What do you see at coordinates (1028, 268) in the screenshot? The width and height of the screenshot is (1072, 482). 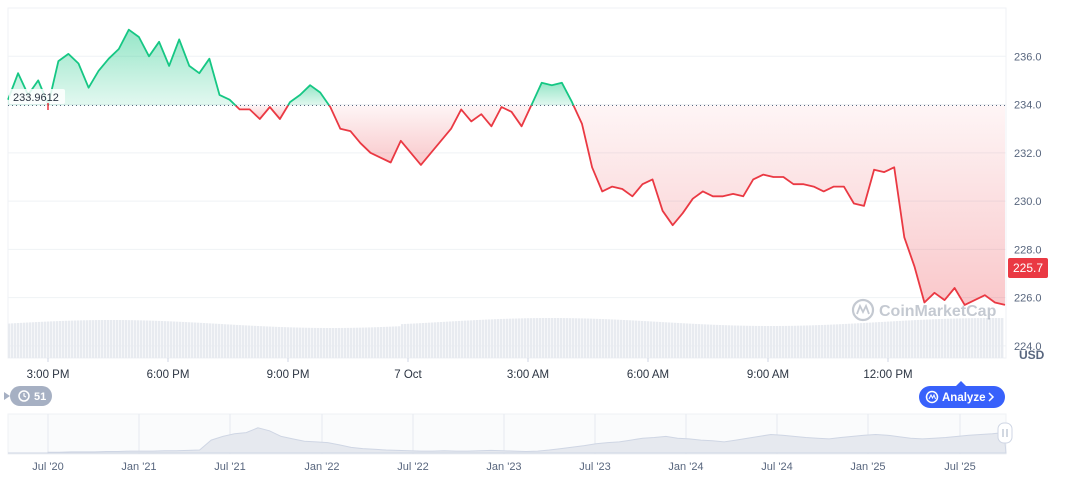 I see `current-price-value: 225.7` at bounding box center [1028, 268].